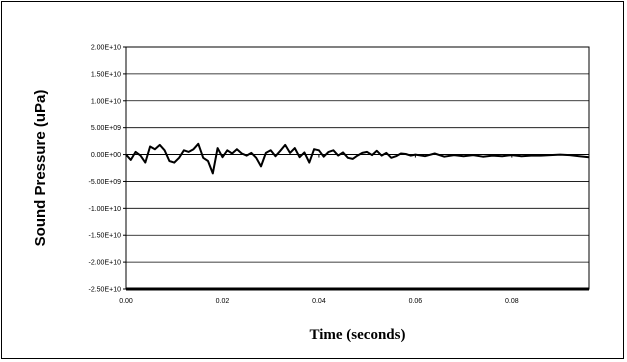 This screenshot has width=627, height=362. What do you see at coordinates (105, 209) in the screenshot?
I see `y-tick-label: -1.00E+10` at bounding box center [105, 209].